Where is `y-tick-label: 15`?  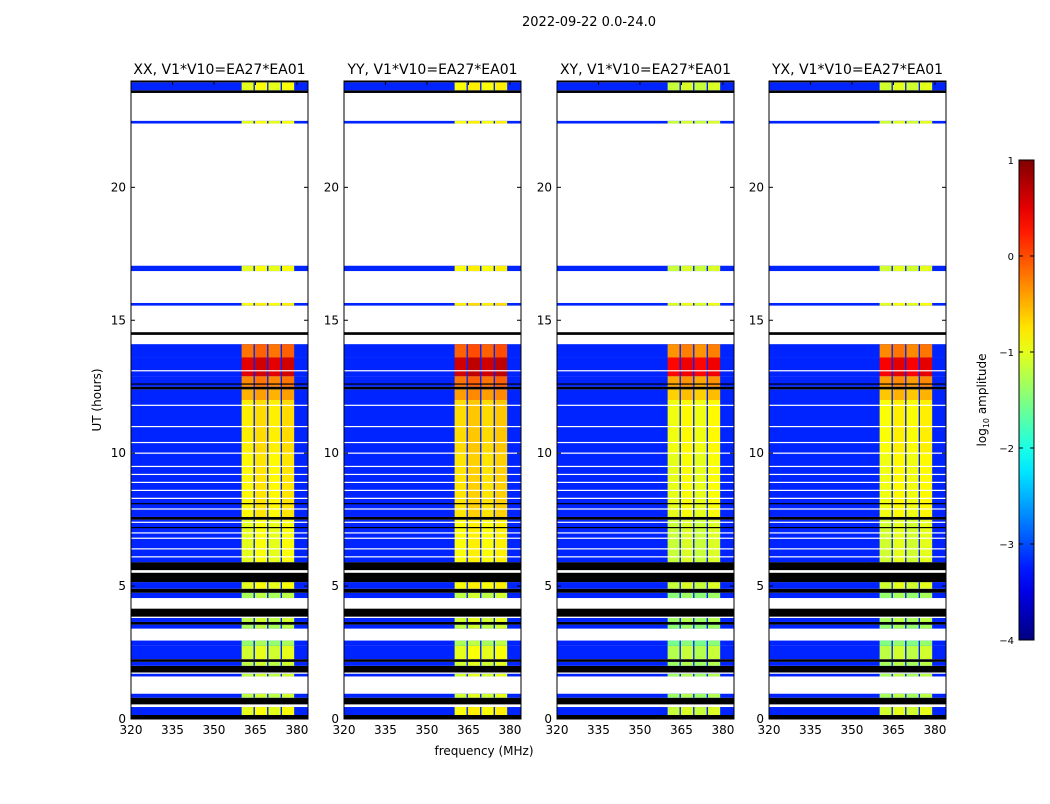 y-tick-label: 15 is located at coordinates (544, 320).